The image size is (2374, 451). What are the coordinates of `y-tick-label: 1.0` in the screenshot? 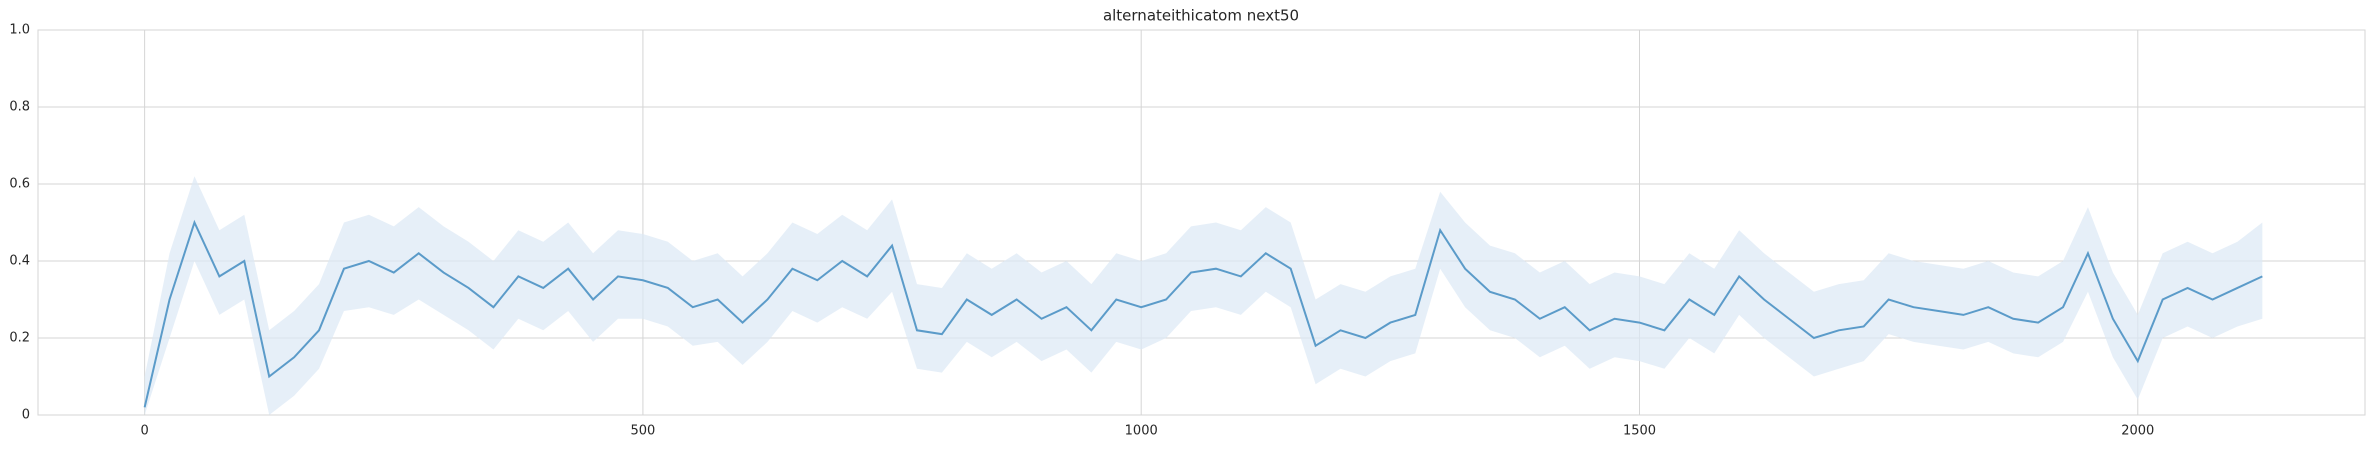 It's located at (19, 30).